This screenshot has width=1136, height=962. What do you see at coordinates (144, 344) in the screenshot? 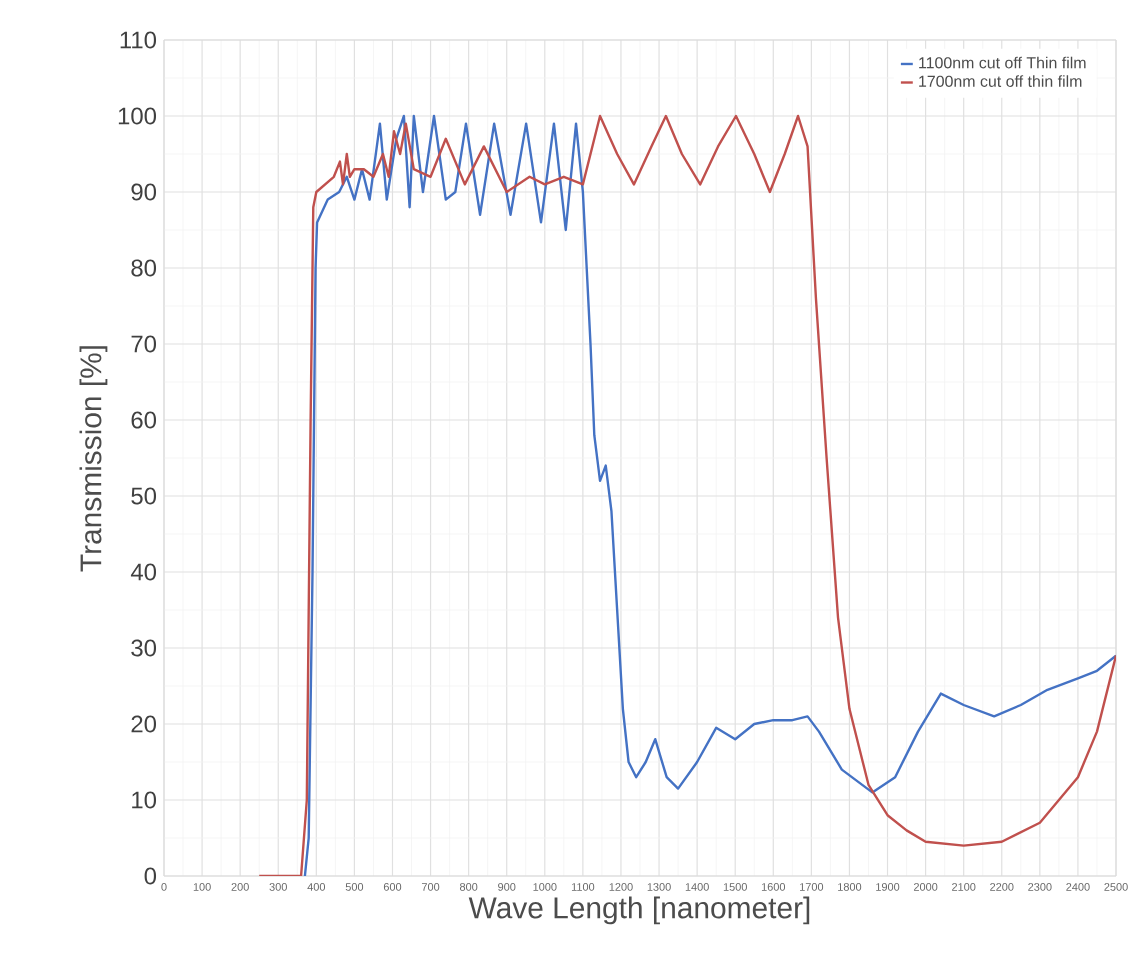
I see `y-tick-label: 70` at bounding box center [144, 344].